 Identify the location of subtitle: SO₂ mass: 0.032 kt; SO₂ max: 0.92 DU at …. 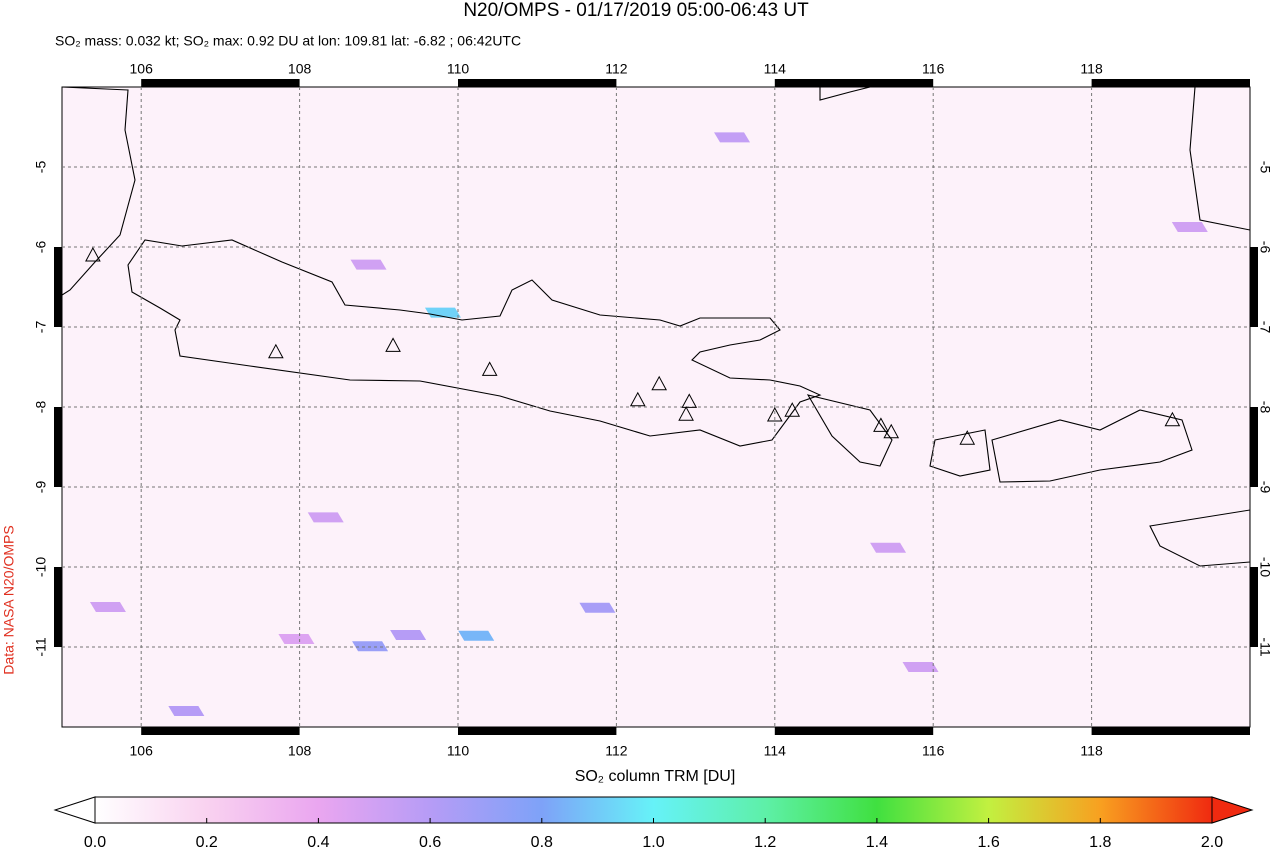
(288, 41).